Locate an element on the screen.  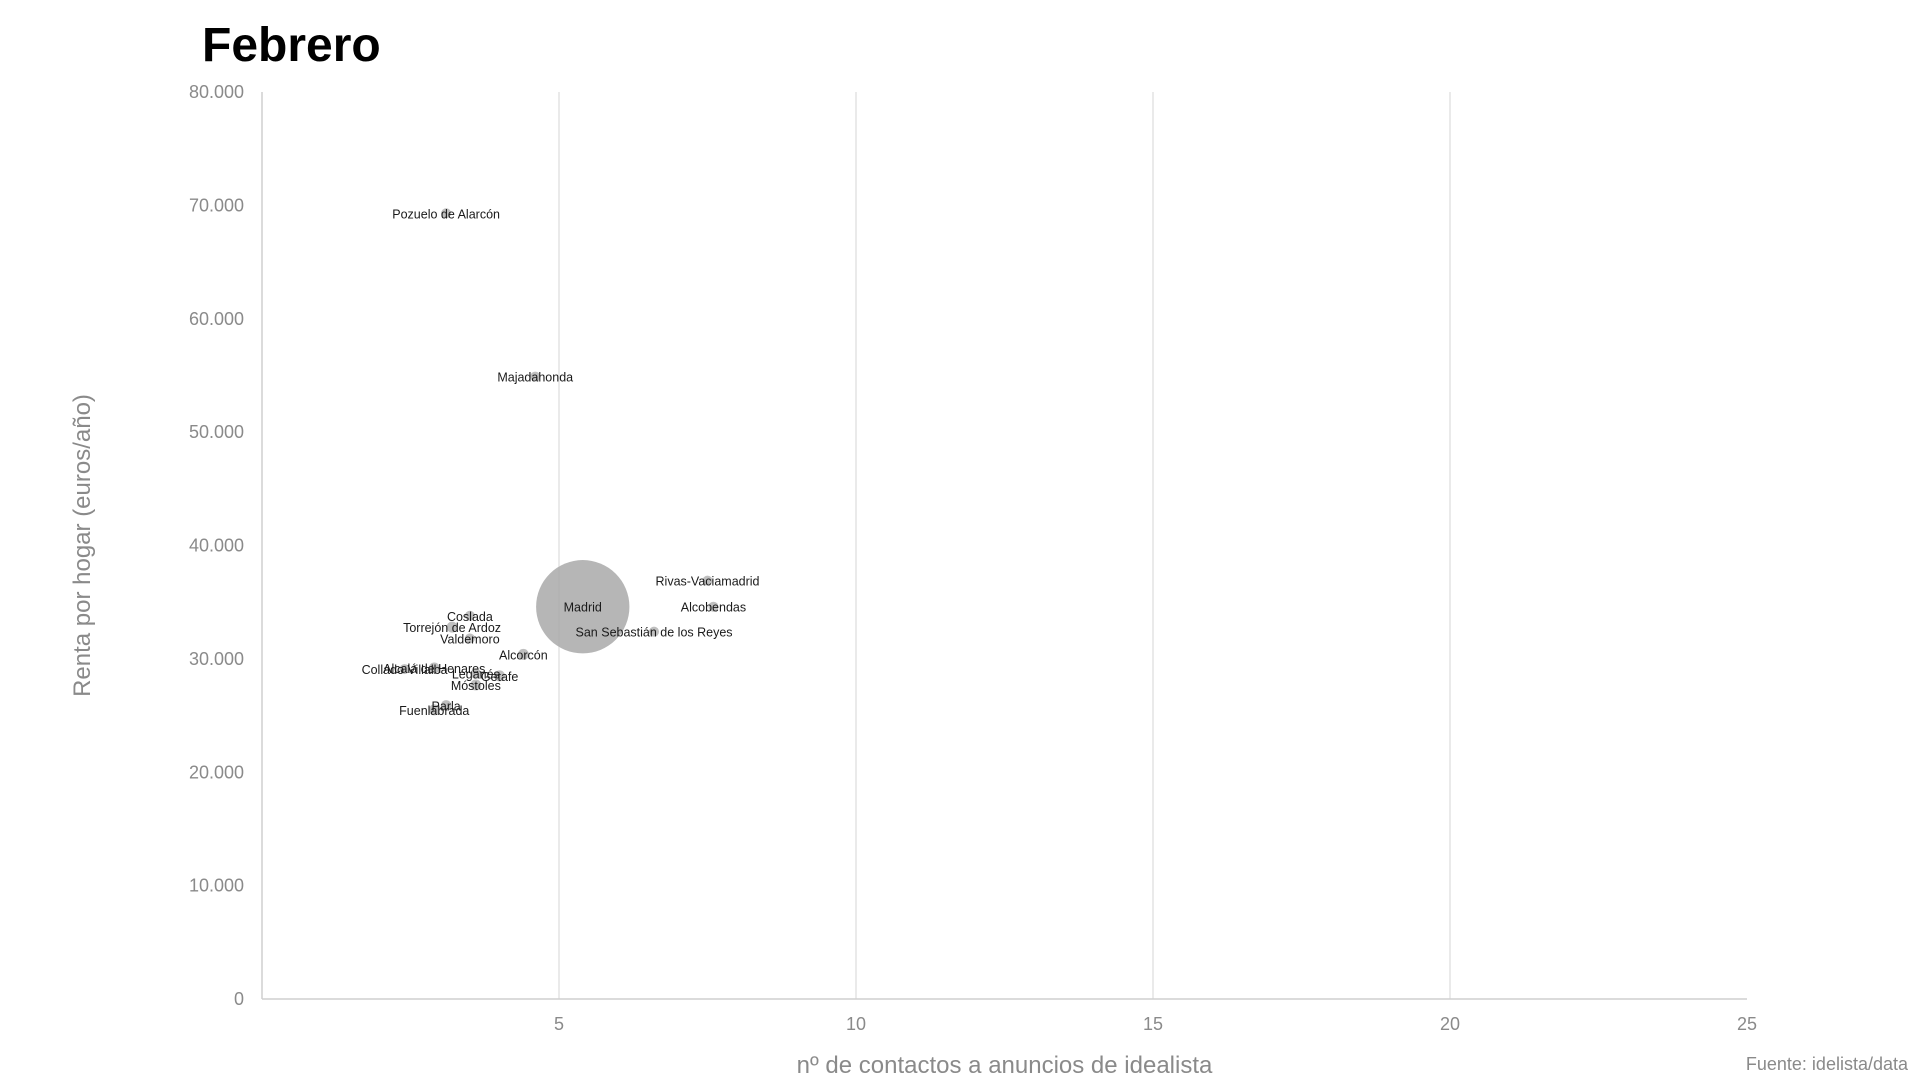
data-label: Rivas-Vaciamadrid is located at coordinates (708, 582).